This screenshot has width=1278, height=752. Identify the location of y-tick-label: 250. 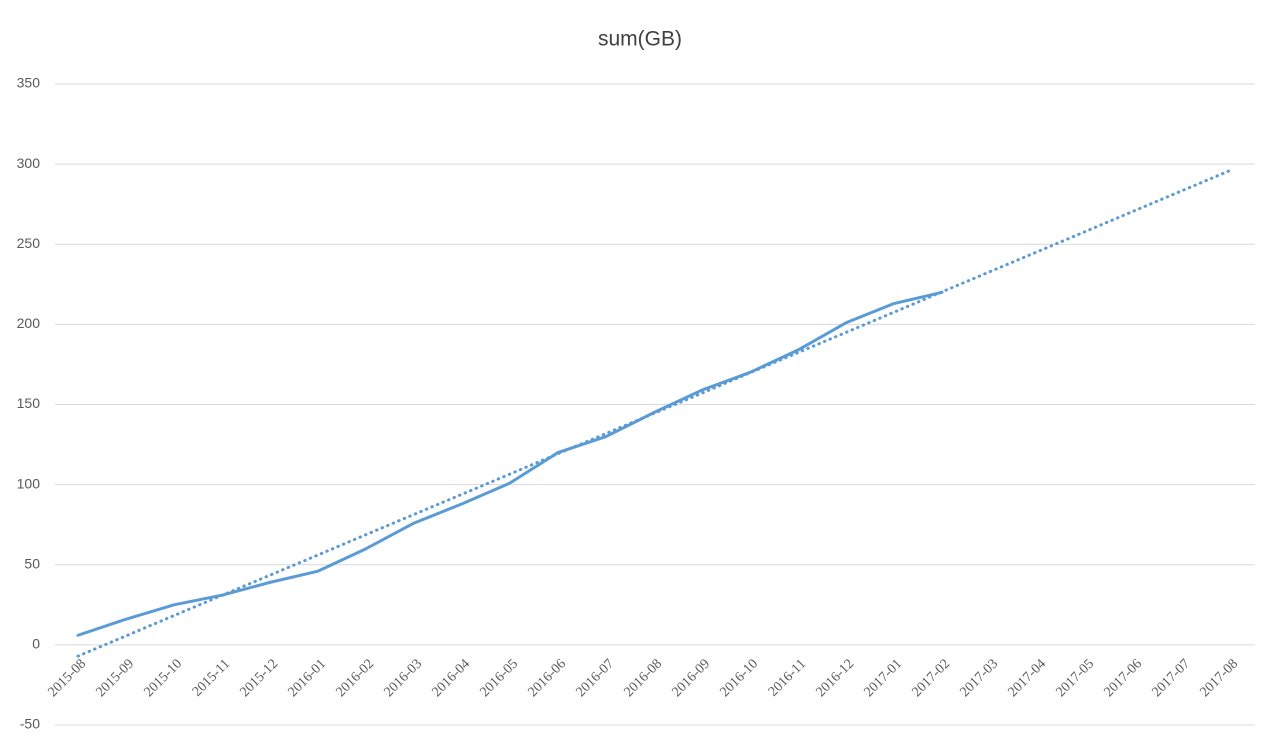
(29, 243).